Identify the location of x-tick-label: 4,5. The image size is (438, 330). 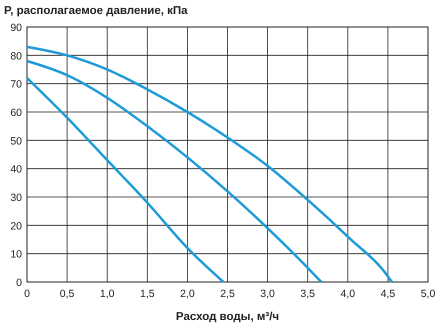
(388, 294).